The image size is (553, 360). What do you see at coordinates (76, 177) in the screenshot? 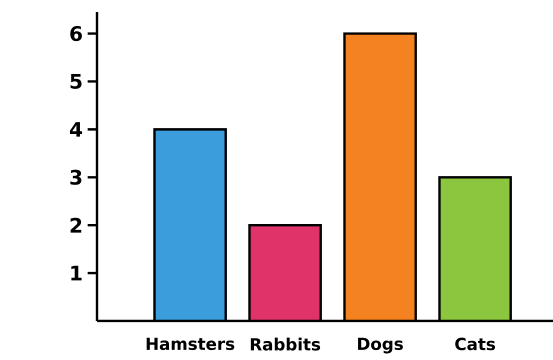
I see `y-tick-label: 3` at bounding box center [76, 177].